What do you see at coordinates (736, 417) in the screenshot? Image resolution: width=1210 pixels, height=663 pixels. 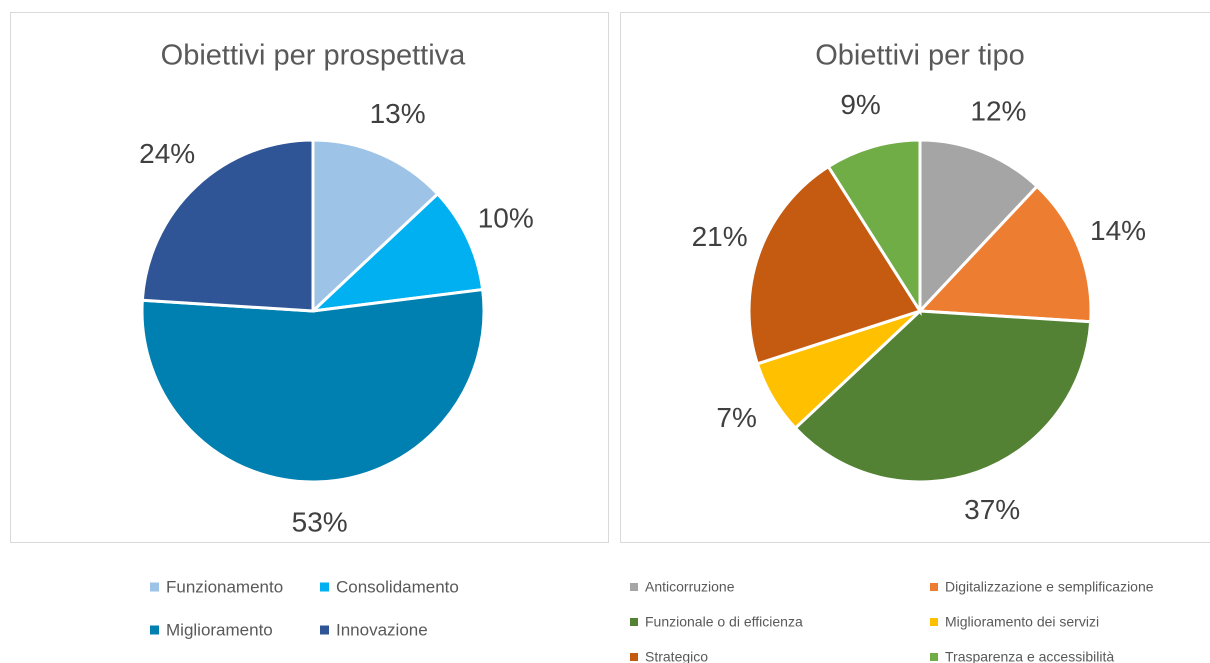 I see `data-label: 7%` at bounding box center [736, 417].